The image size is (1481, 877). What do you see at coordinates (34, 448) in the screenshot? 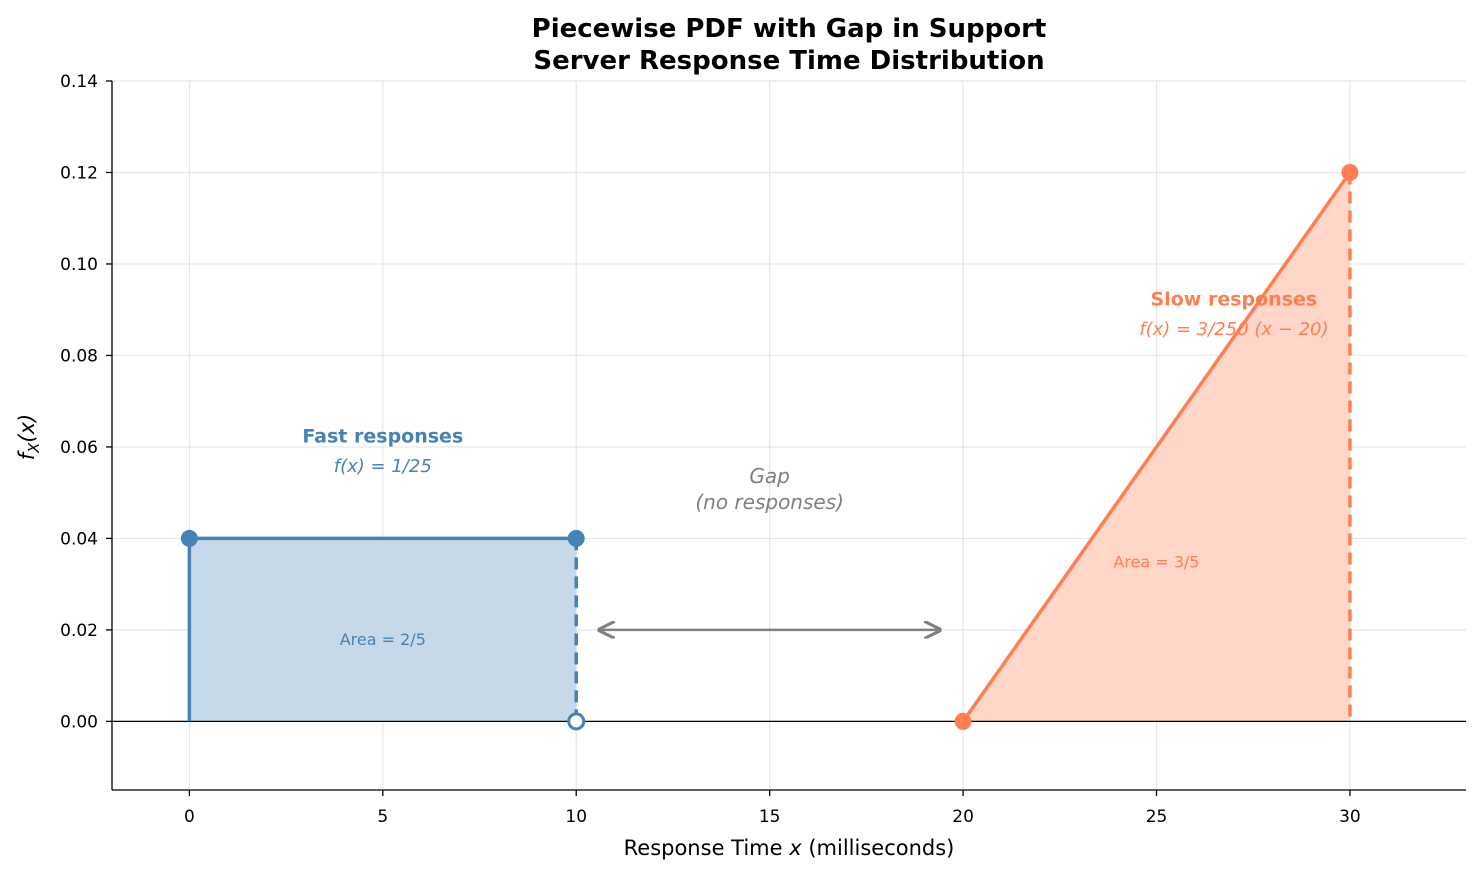
I see `y-axis-label-sub: X` at bounding box center [34, 448].